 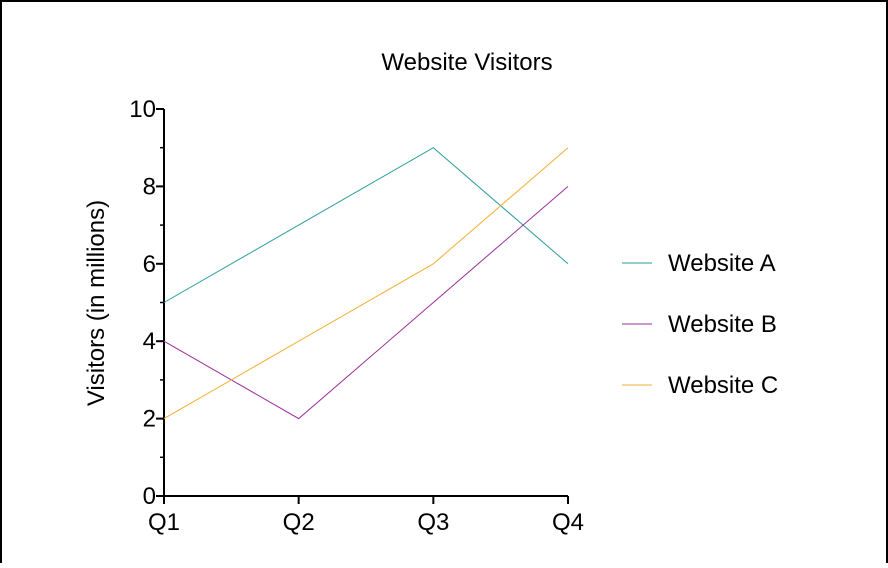 What do you see at coordinates (466, 62) in the screenshot?
I see `chart-title: Website Visitors` at bounding box center [466, 62].